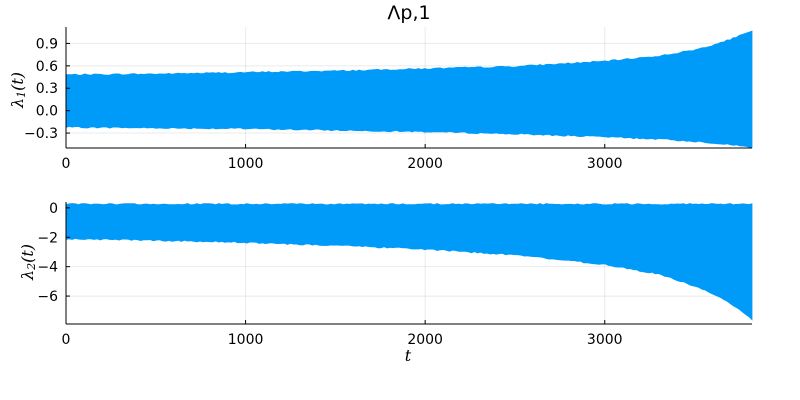 The height and width of the screenshot is (400, 800). Describe the element at coordinates (27, 275) in the screenshot. I see `y-axis-label-2-base: λ` at that location.